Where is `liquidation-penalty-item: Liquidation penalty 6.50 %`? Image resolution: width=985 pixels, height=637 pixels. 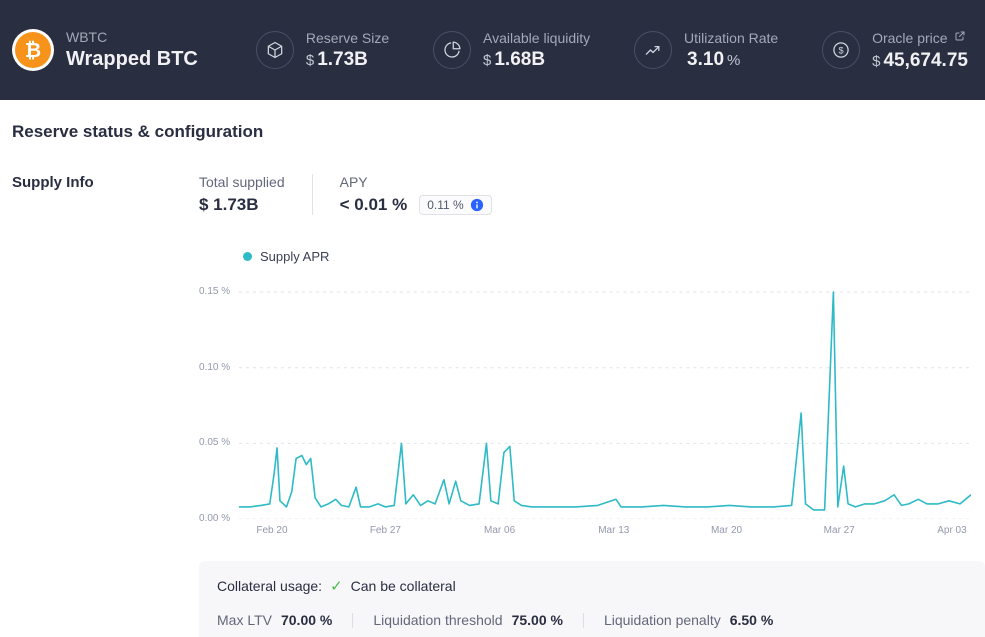
liquidation-penalty-item: Liquidation penalty 6.50 % is located at coordinates (688, 620).